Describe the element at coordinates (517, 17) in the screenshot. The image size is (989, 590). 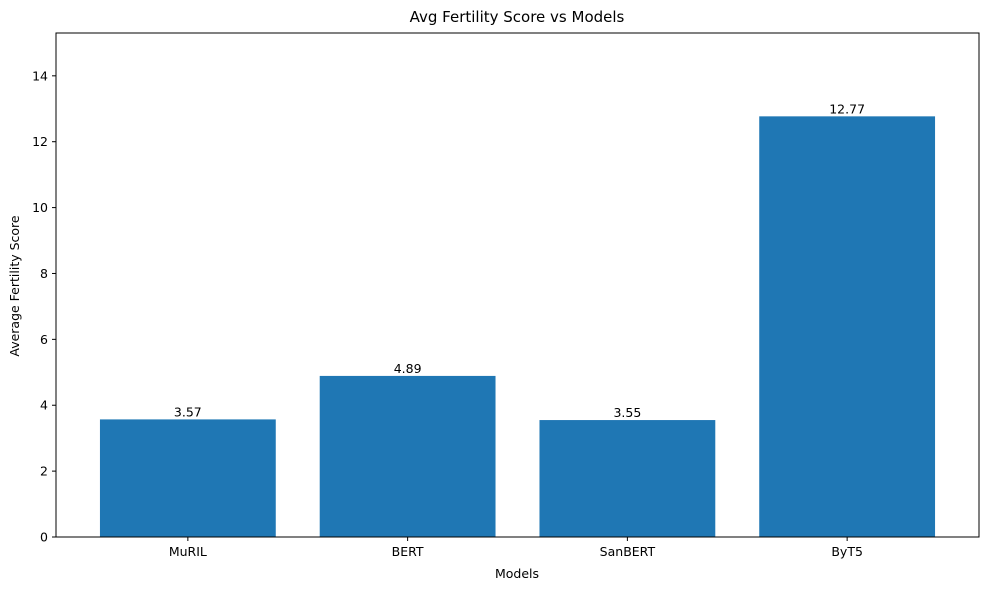
I see `chart-title: Avg Fertility Score vs Models` at that location.